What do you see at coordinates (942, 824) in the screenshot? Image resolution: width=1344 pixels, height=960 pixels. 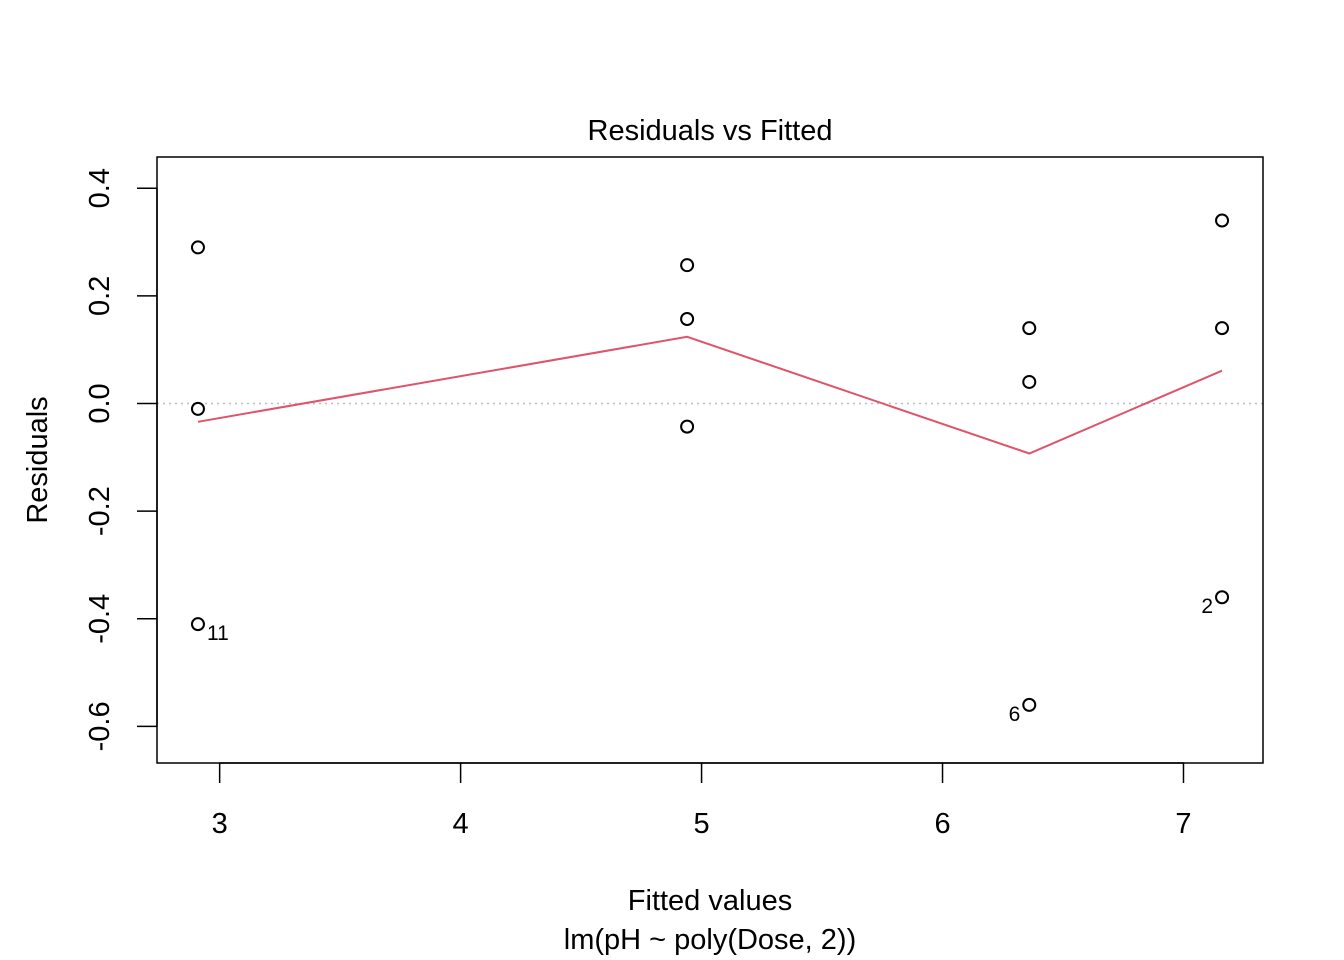 I see `x-tick-label: 6` at bounding box center [942, 824].